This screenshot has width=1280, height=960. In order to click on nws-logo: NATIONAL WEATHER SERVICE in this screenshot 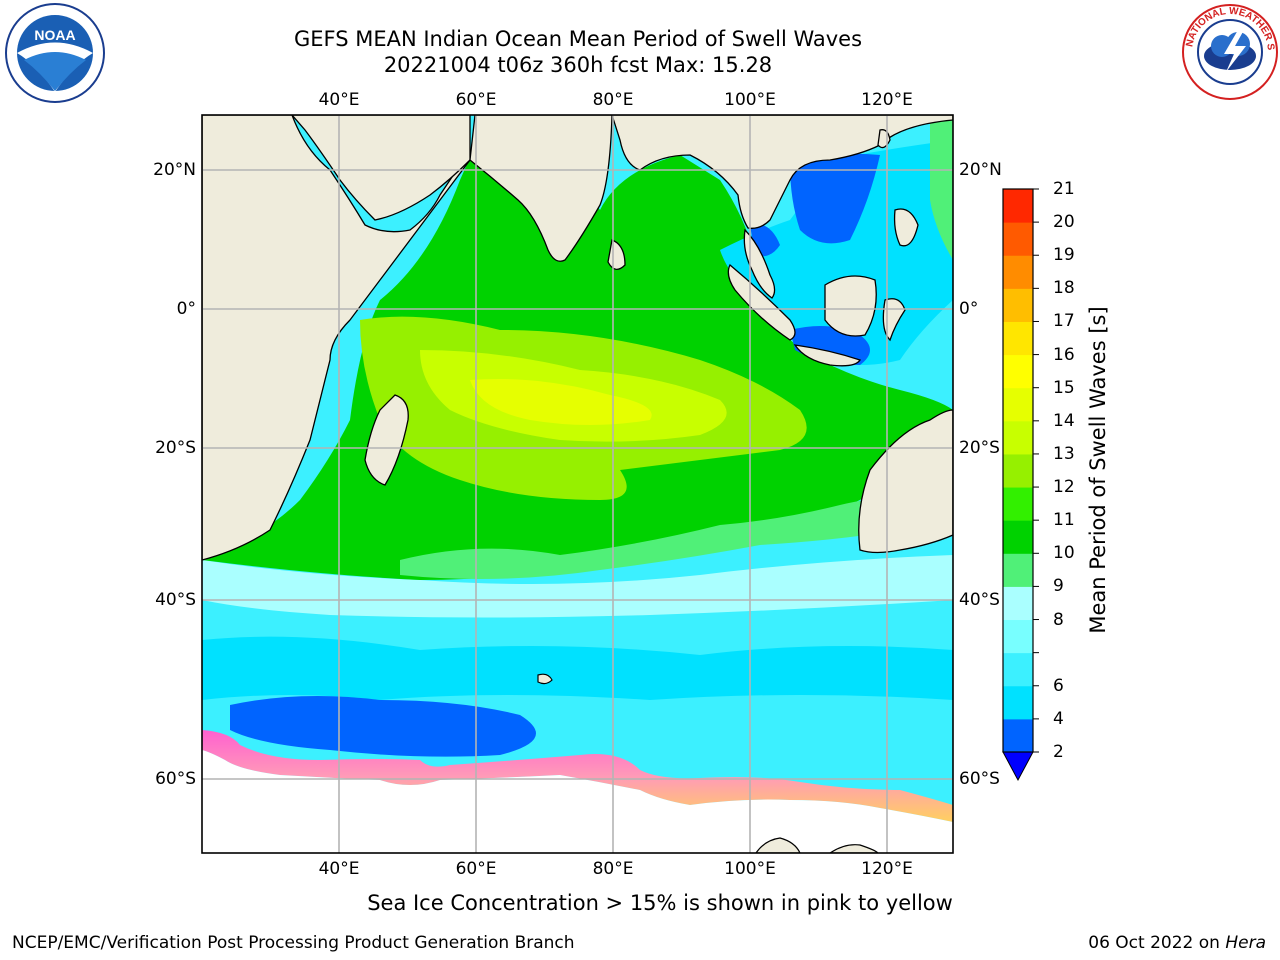, I will do `click(1229, 51)`.